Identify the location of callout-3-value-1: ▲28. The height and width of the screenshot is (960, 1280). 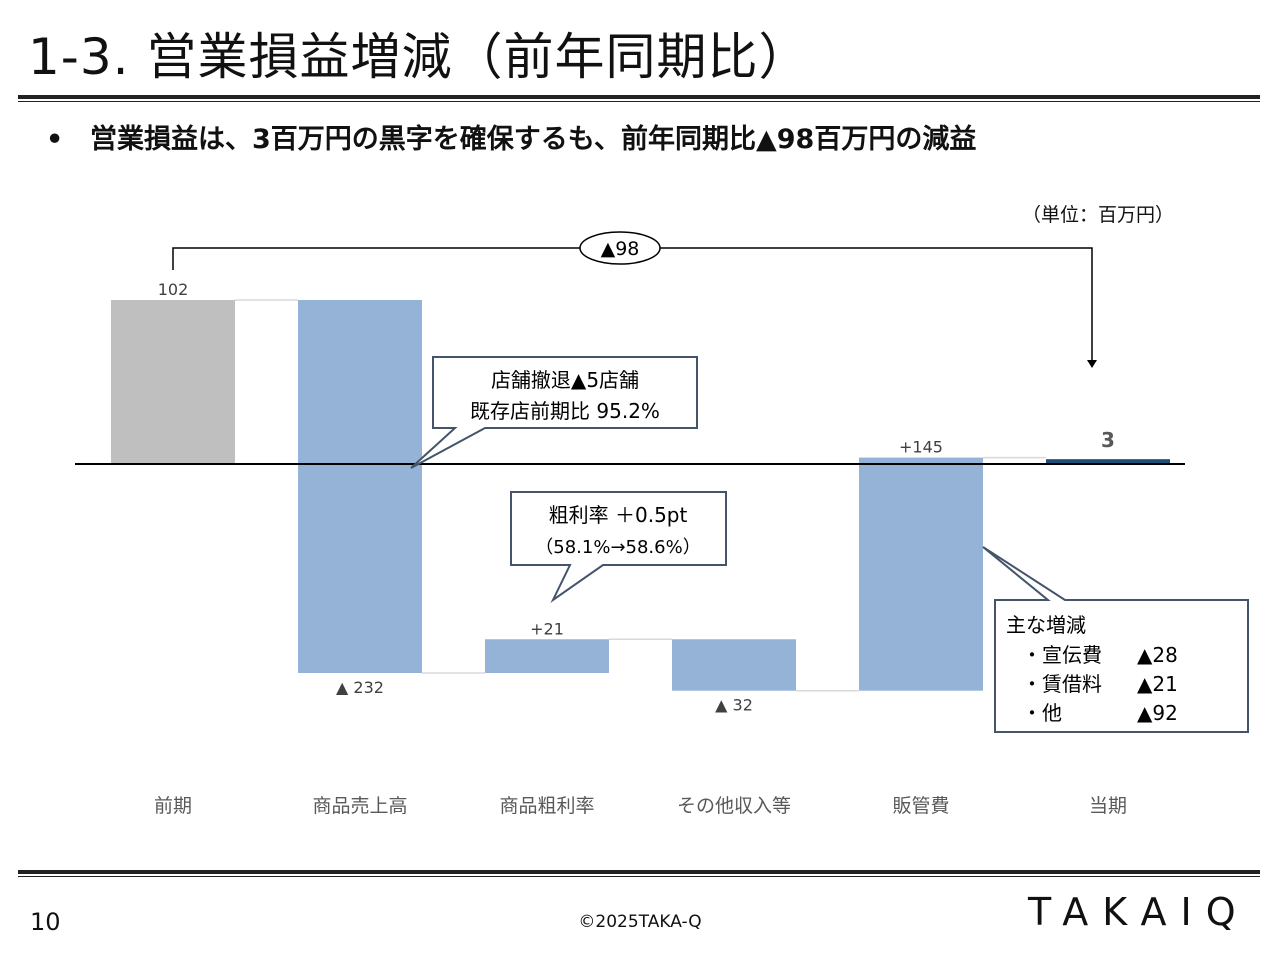
(1157, 655).